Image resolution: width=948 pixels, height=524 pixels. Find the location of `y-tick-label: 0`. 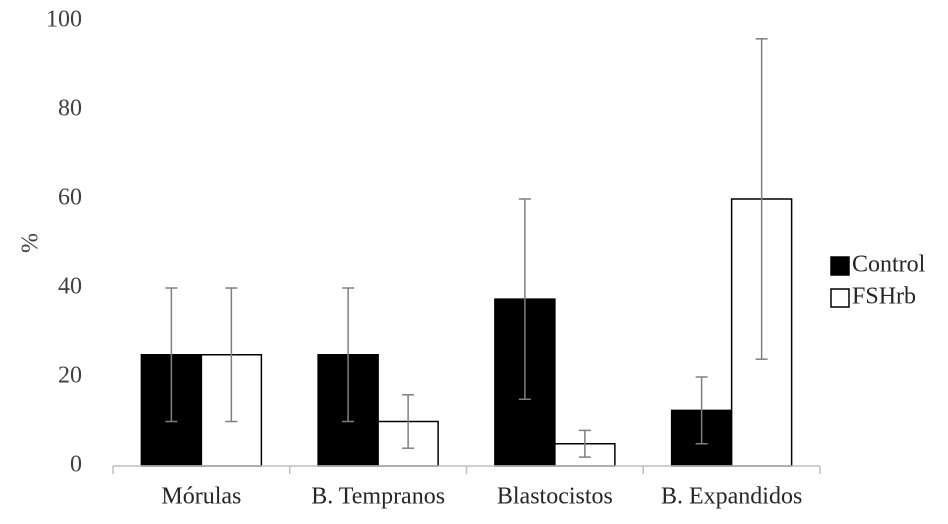

y-tick-label: 0 is located at coordinates (76, 465).